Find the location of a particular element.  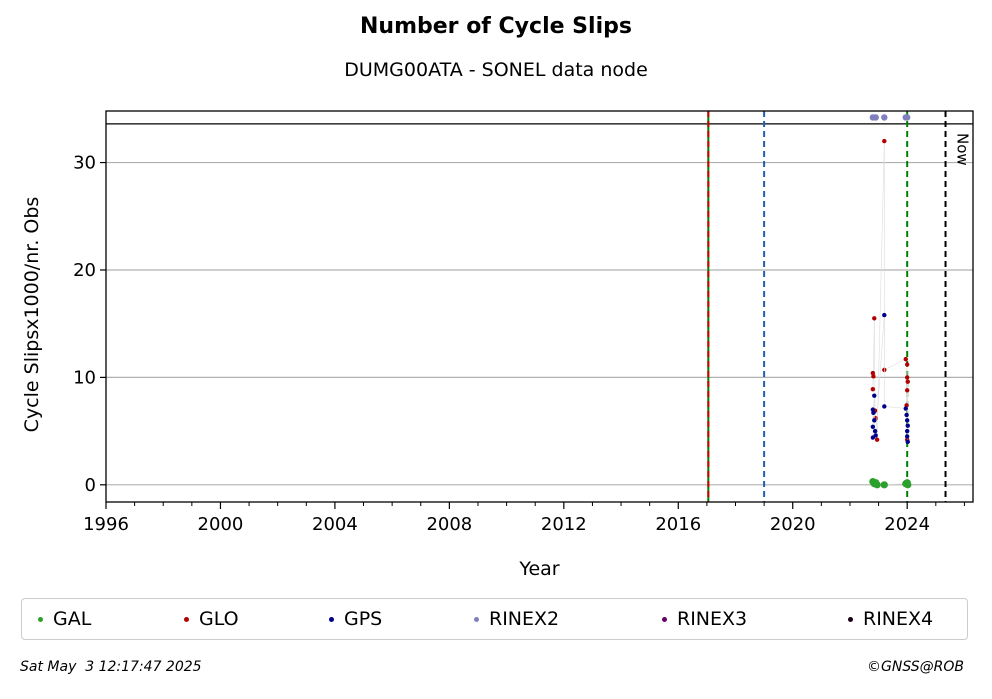

legend-item-gal: GAL is located at coordinates (64, 619).